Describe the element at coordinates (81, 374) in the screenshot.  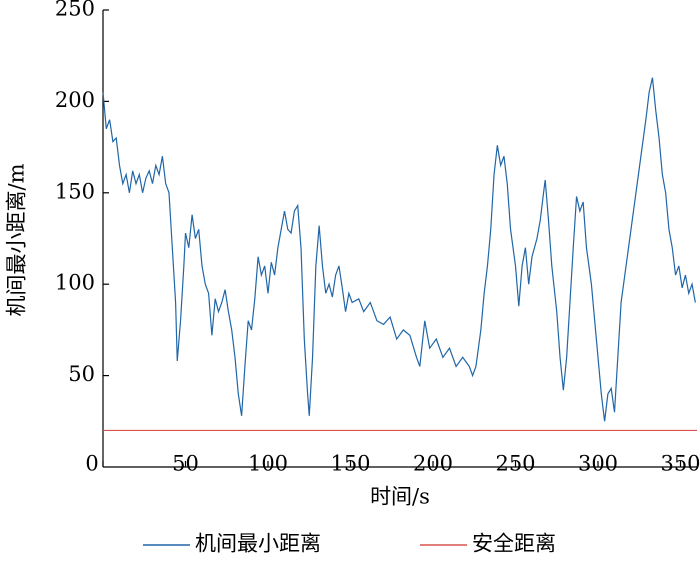
I see `y-tick-label: 50` at that location.